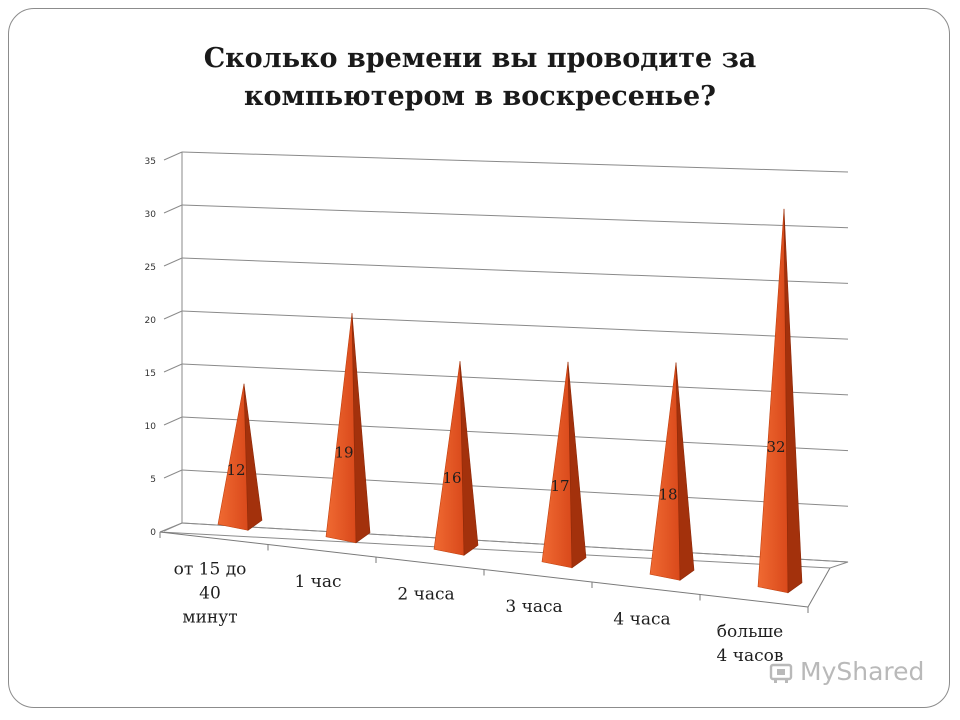 Image resolution: width=960 pixels, height=720 pixels. Describe the element at coordinates (533, 607) in the screenshot. I see `x-tick-label: 3 часа` at that location.